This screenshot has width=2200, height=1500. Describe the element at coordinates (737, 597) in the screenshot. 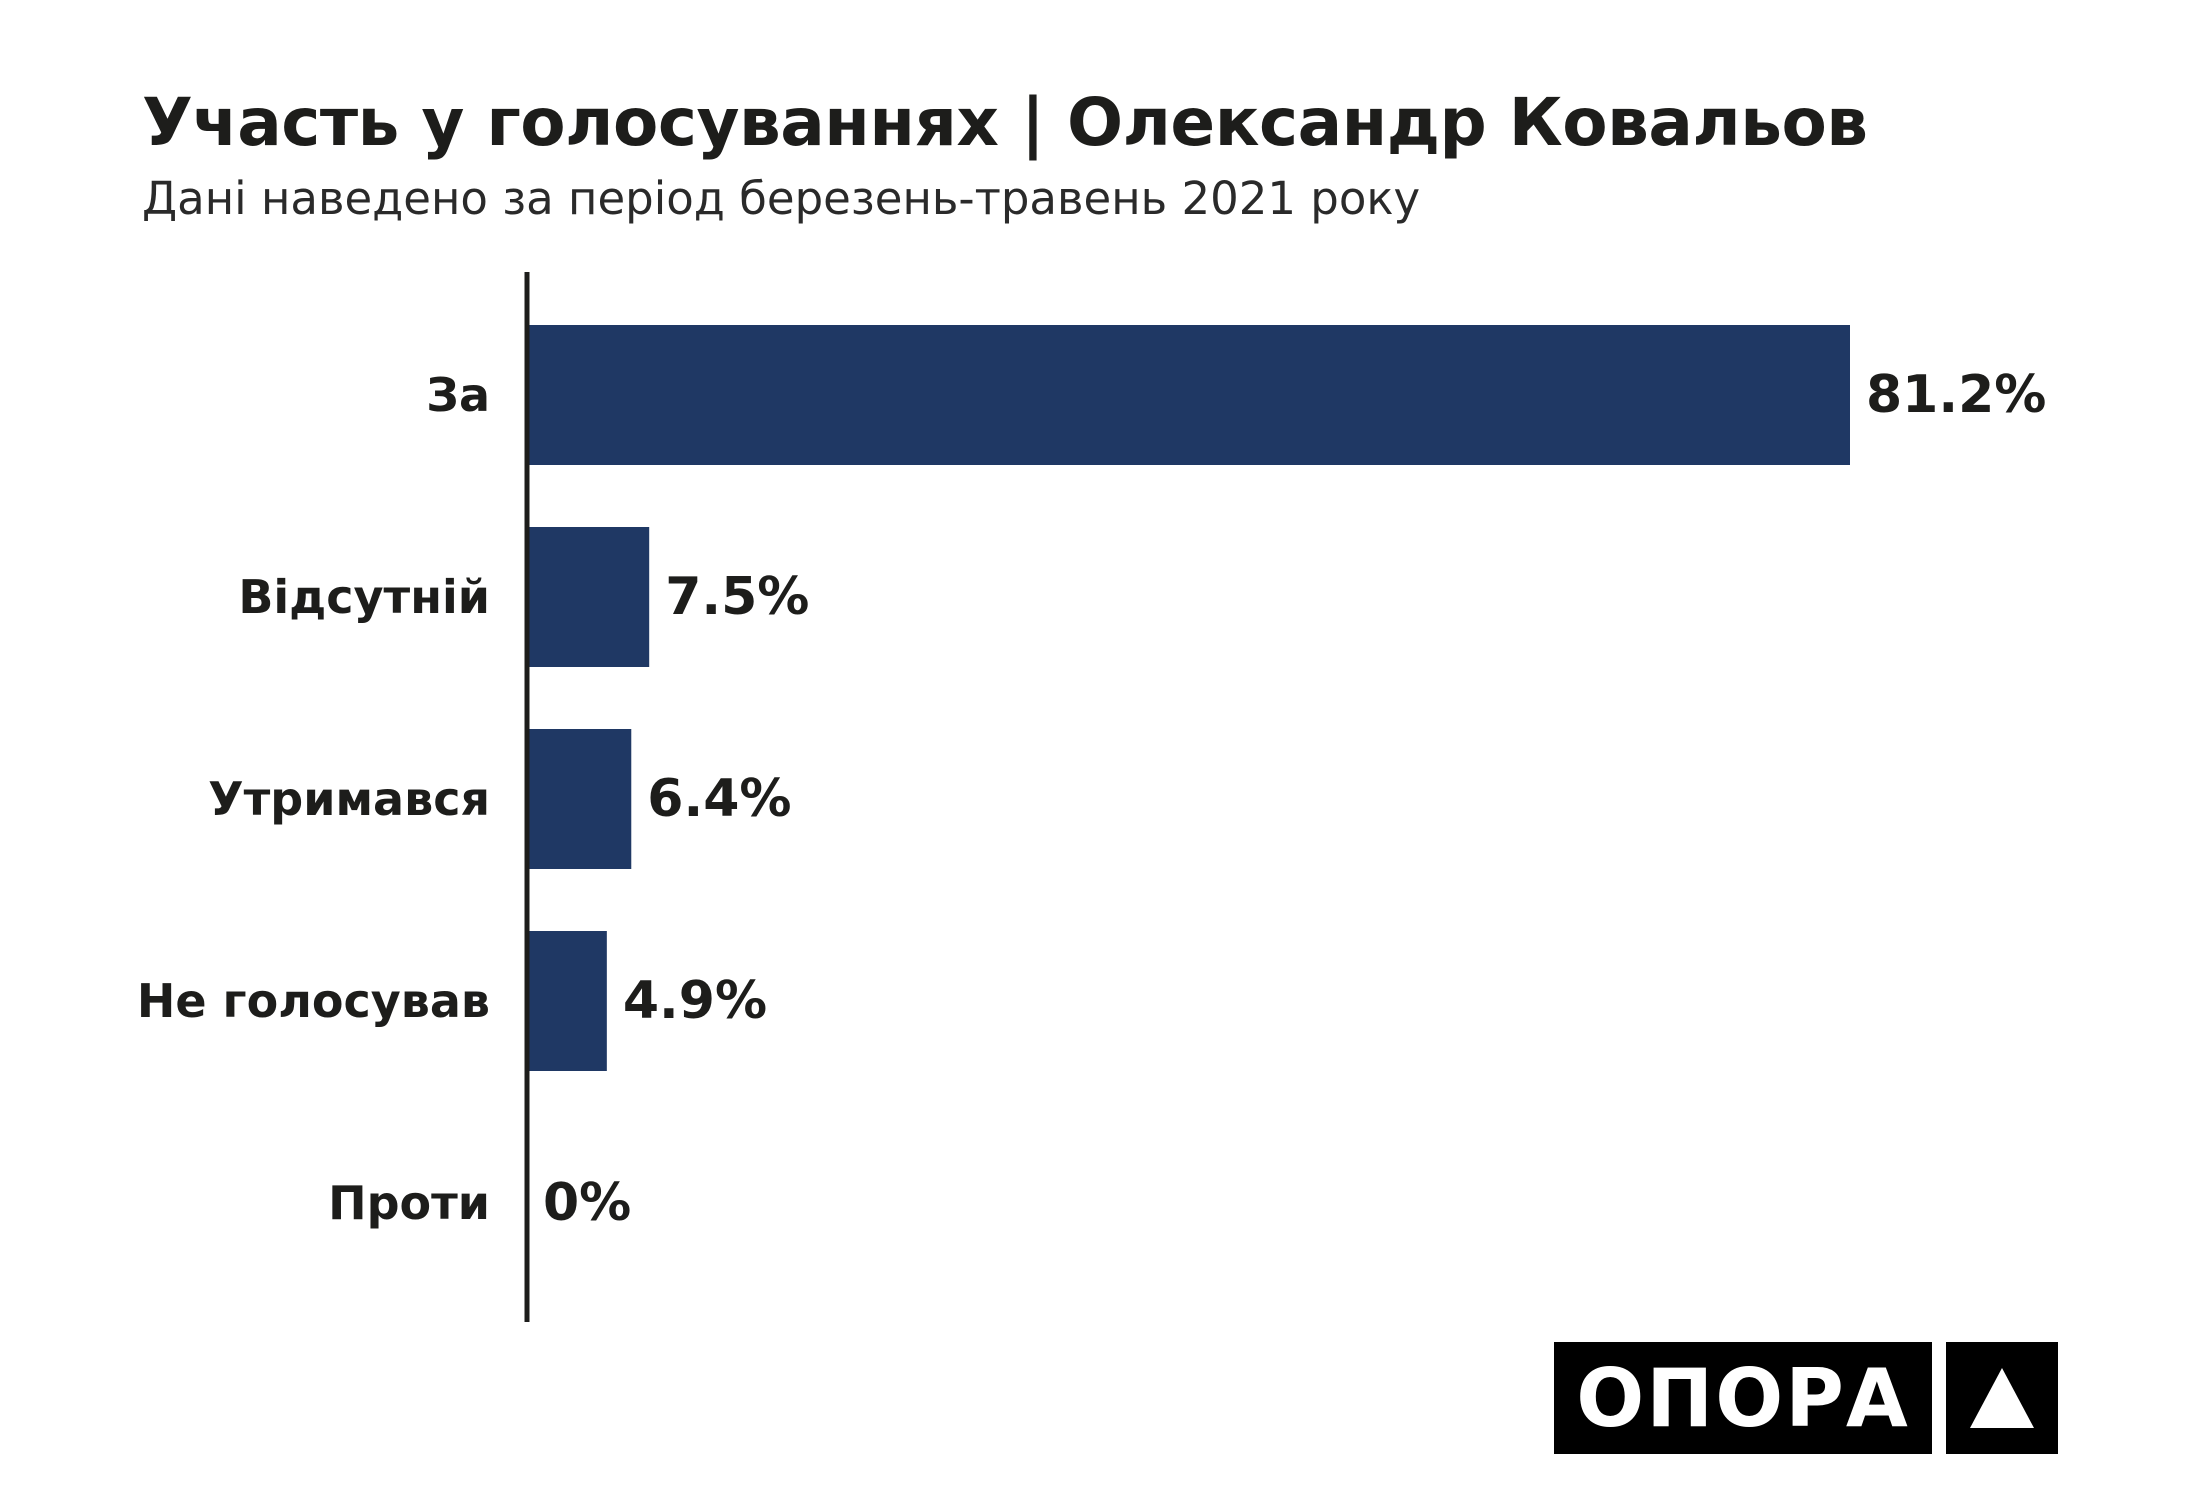

I see `value-label: 7.5%` at that location.